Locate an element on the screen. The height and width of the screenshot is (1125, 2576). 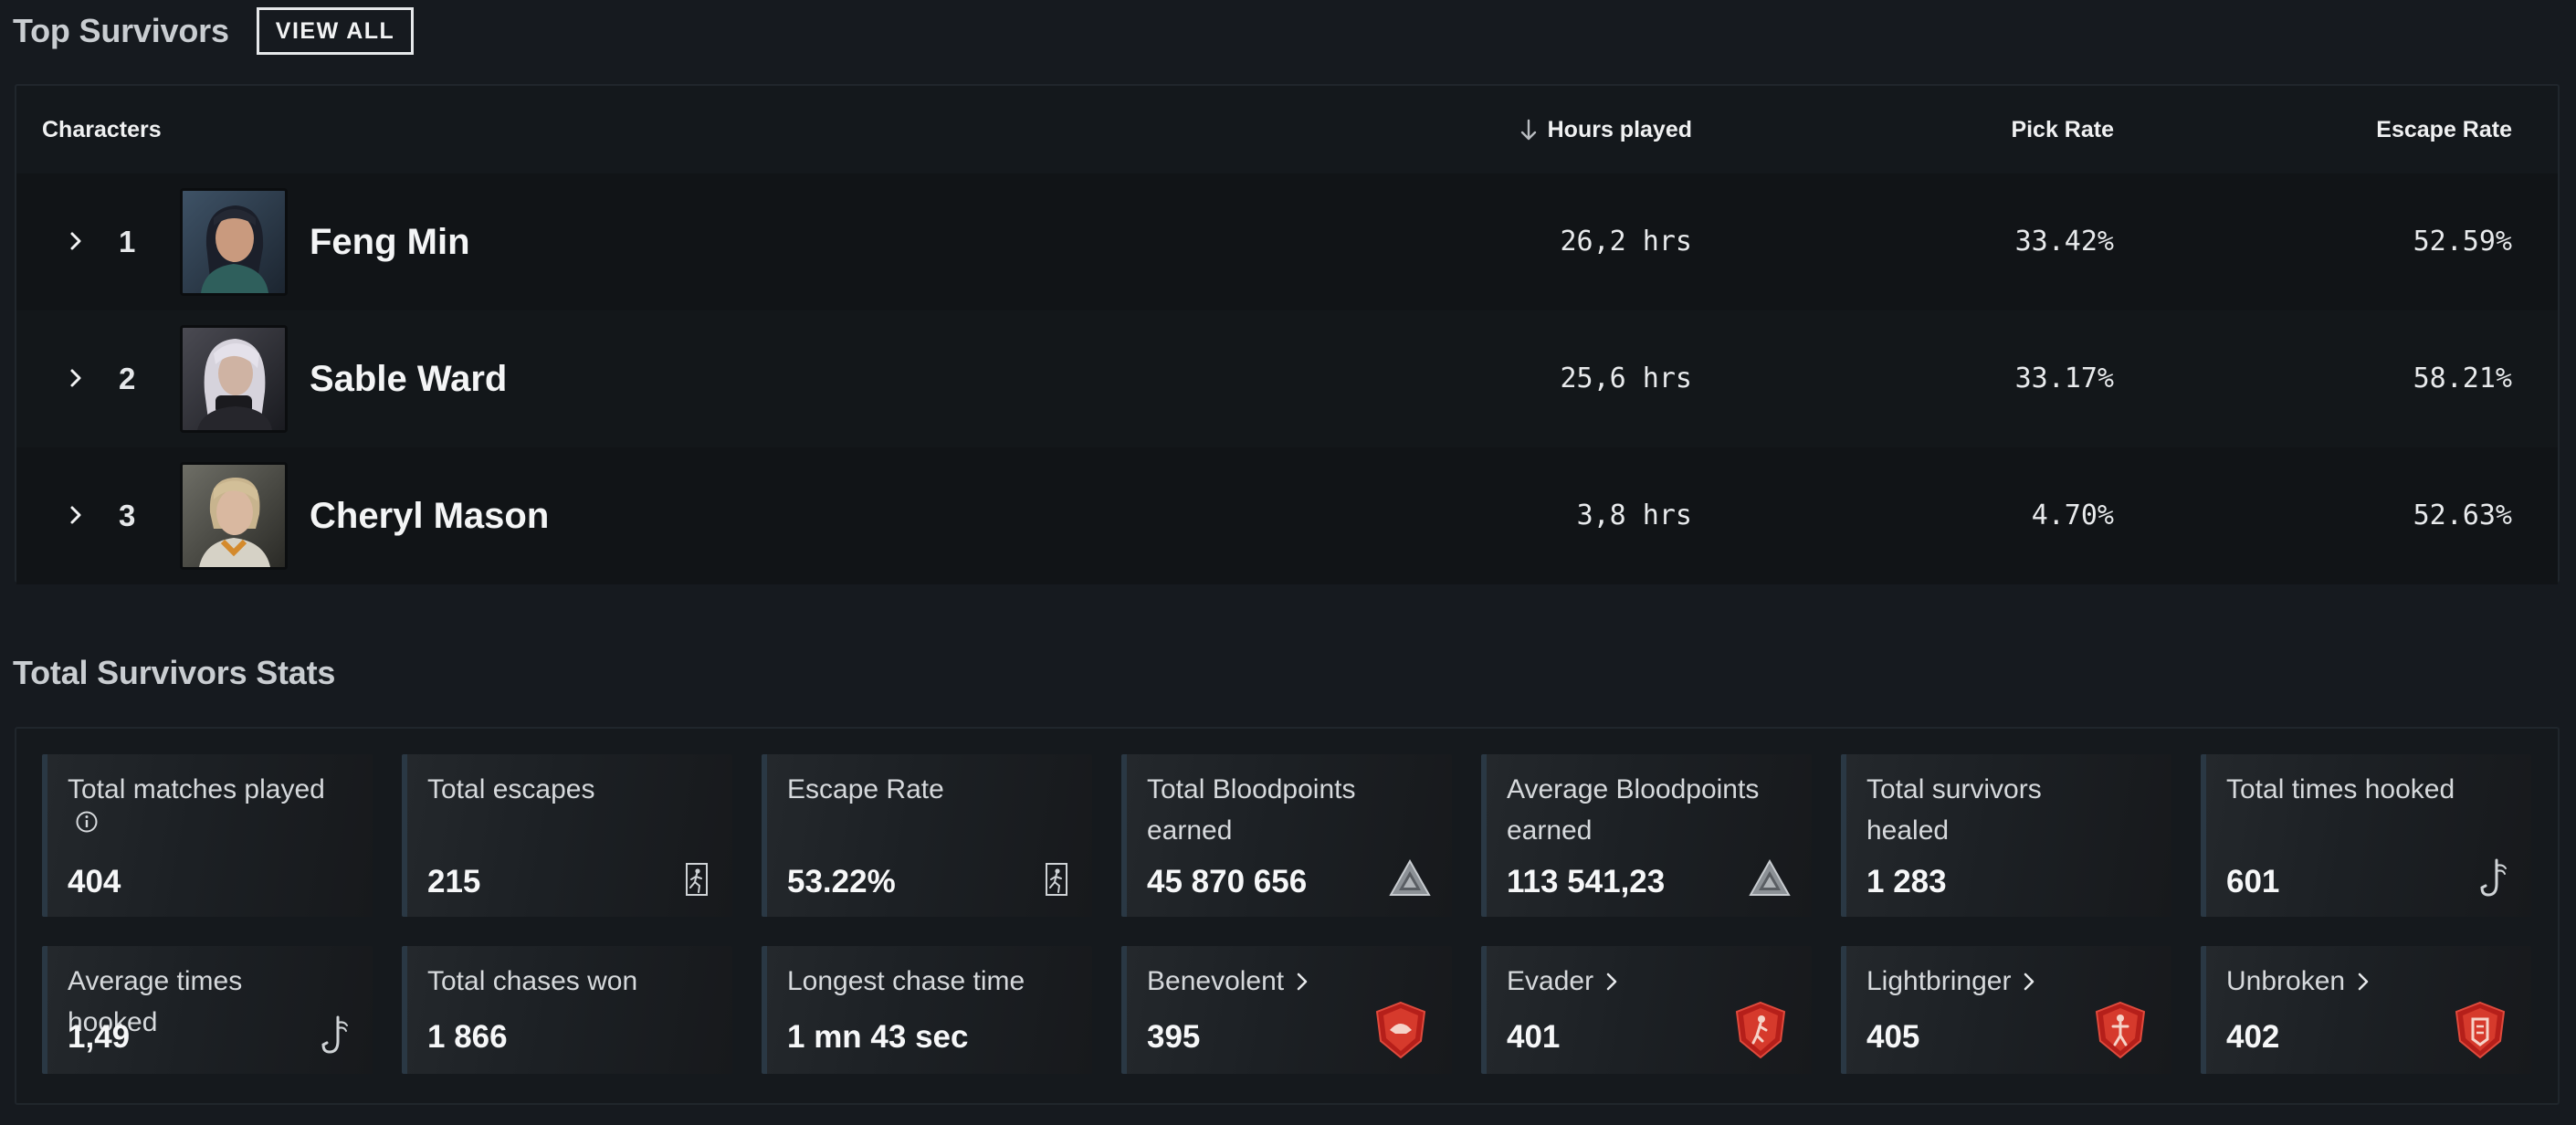
benevolent-badge-icon is located at coordinates (1400, 1030).